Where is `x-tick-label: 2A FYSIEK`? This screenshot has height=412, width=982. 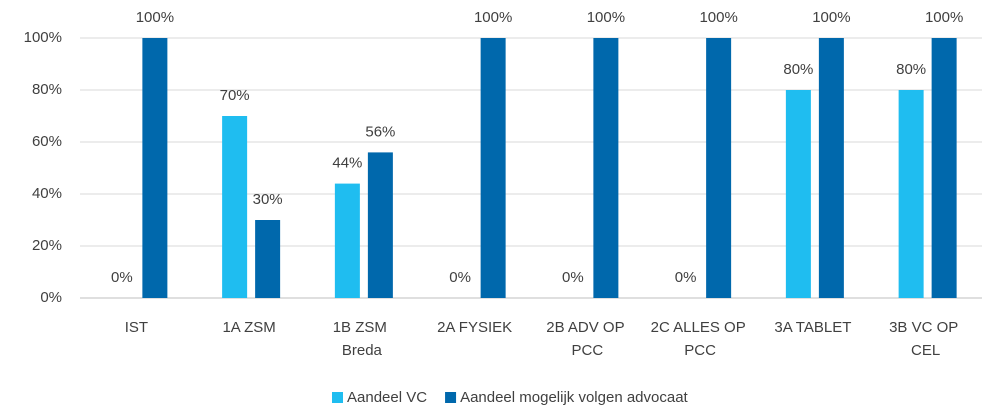 x-tick-label: 2A FYSIEK is located at coordinates (474, 327).